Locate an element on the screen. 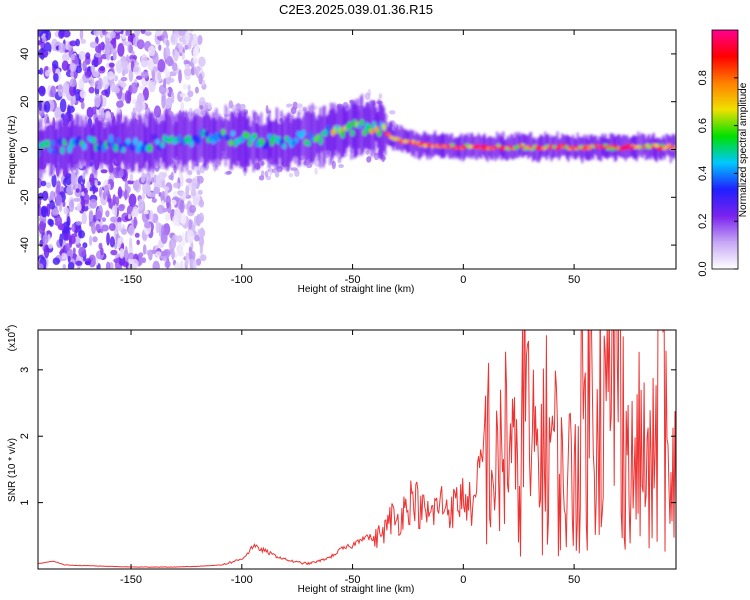 This screenshot has width=750, height=600. colorbar-tick-label: 0.8 is located at coordinates (703, 77).